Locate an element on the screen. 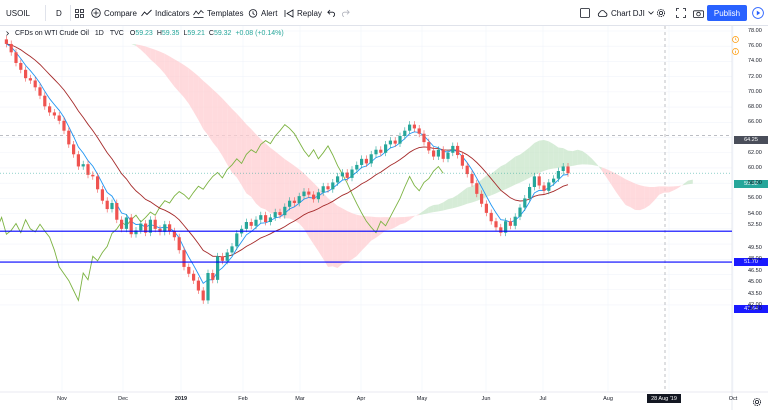 Image resolution: width=768 pixels, height=412 pixels. info-marker is located at coordinates (735, 51).